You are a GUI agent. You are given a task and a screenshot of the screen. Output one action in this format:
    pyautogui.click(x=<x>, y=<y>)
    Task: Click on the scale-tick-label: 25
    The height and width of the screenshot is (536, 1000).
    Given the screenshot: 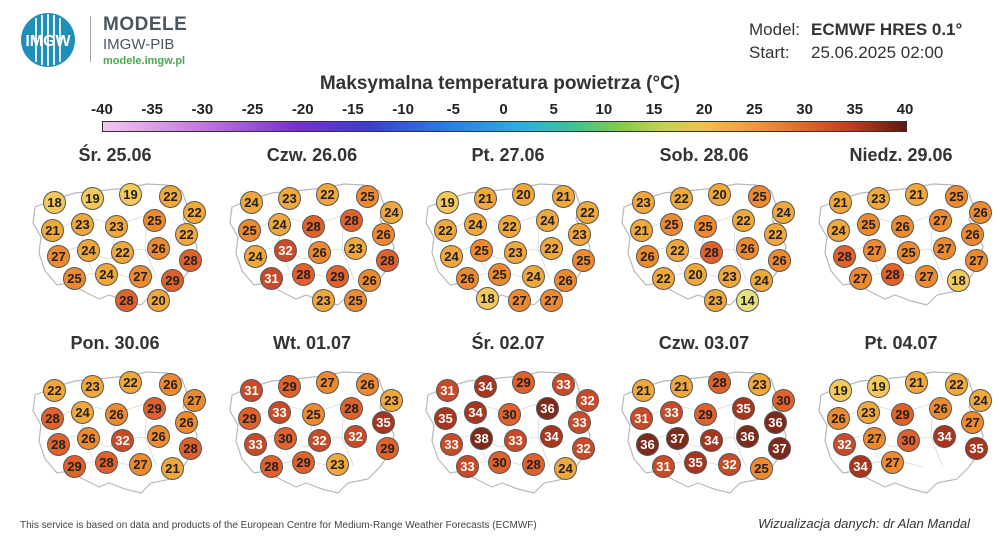 What is the action you would take?
    pyautogui.click(x=754, y=109)
    